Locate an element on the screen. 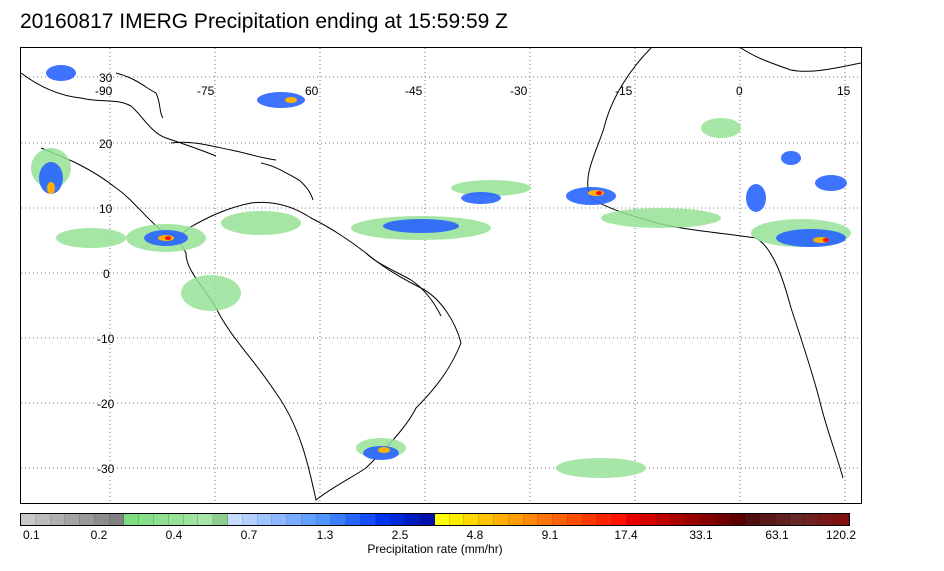  lon-label: 0 is located at coordinates (739, 91).